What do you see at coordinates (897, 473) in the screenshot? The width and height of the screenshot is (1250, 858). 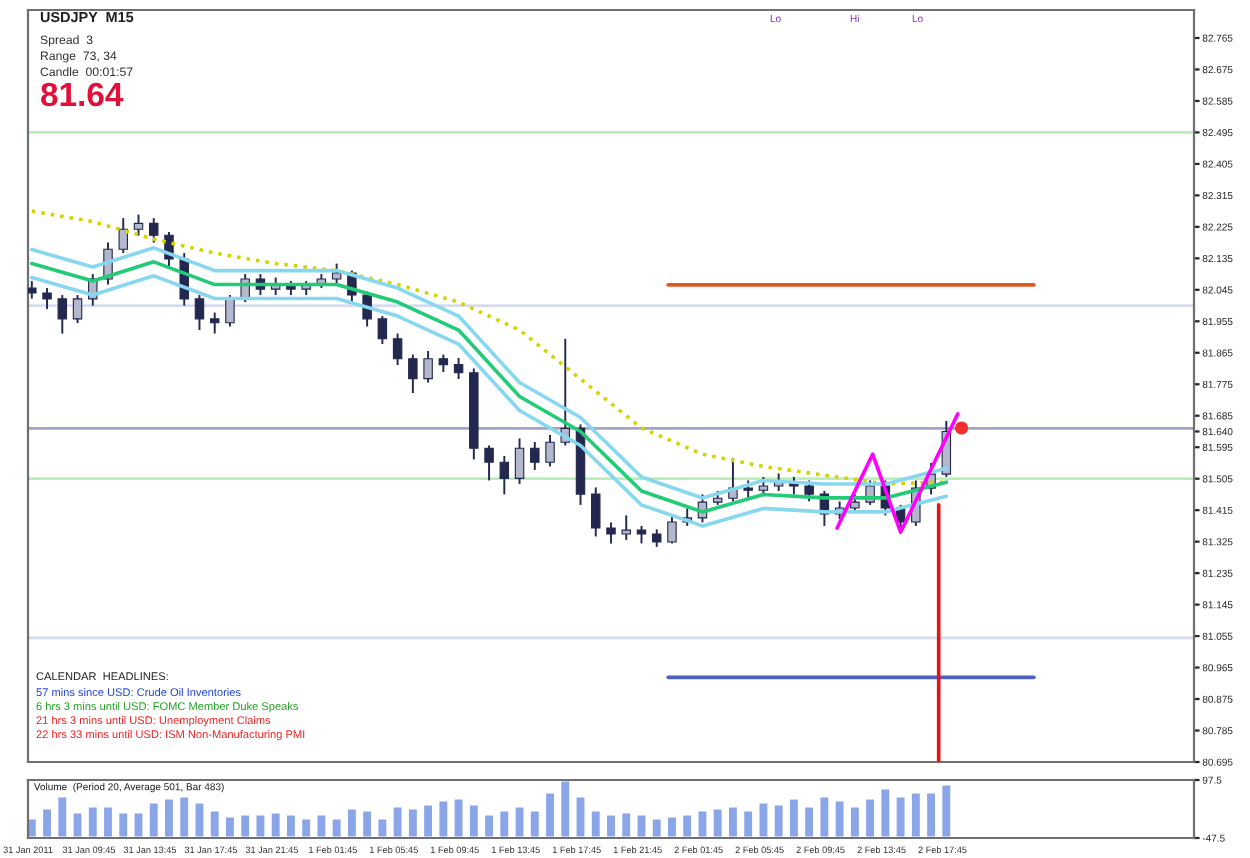 I see `line-series` at bounding box center [897, 473].